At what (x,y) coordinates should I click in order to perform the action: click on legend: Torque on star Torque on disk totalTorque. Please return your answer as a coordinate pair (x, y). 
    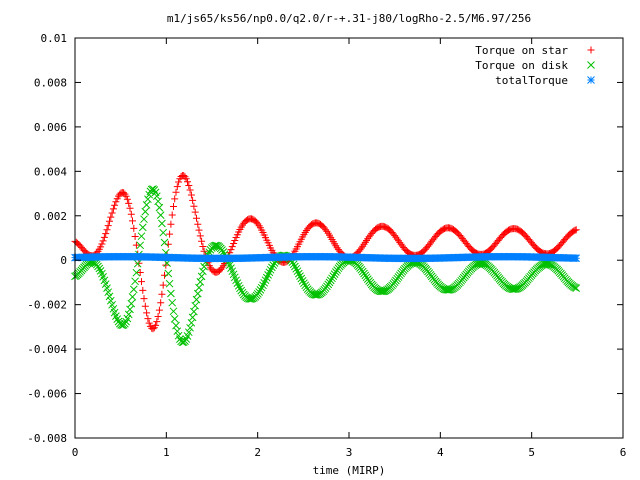
    Looking at the image, I should click on (535, 65).